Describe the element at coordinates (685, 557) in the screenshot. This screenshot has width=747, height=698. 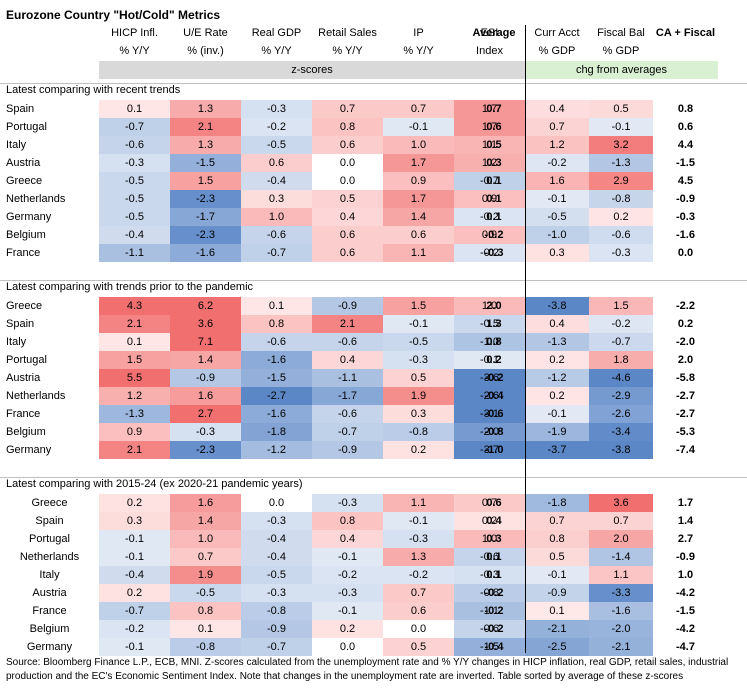
I see `ca-plus-fiscal-cell: -0.9` at that location.